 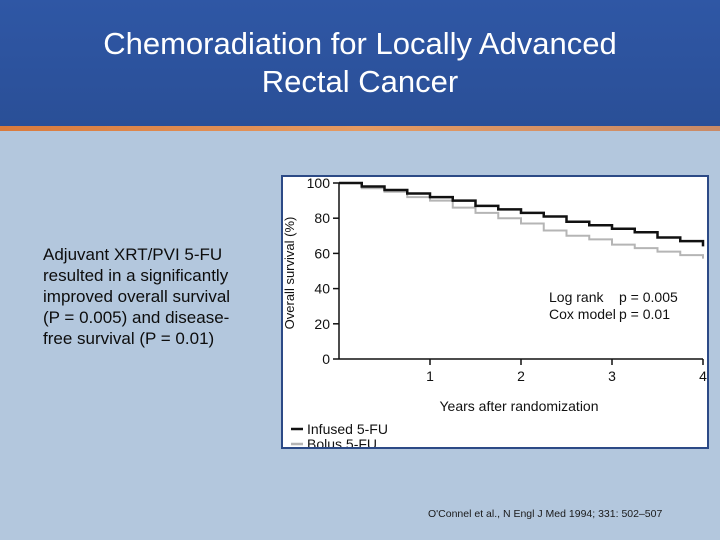 I want to click on body-line-2: resulted in a significantly, so click(x=136, y=275).